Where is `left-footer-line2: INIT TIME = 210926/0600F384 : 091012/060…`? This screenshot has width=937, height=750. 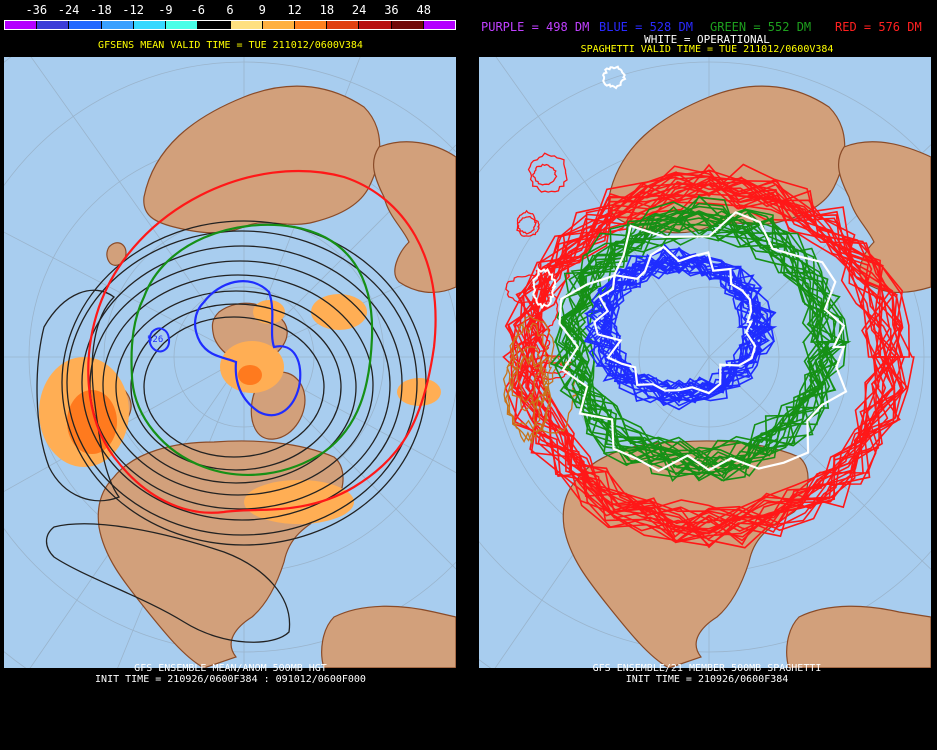 left-footer-line2: INIT TIME = 210926/0600F384 : 091012/060… is located at coordinates (230, 679).